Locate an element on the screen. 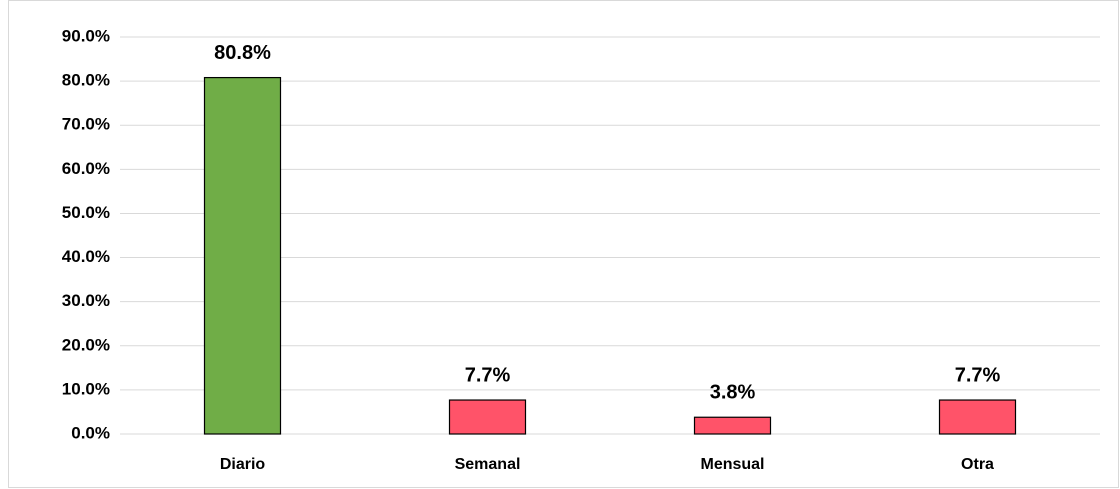 Image resolution: width=1120 pixels, height=489 pixels. y-tick-label: 80.0% is located at coordinates (86, 80).